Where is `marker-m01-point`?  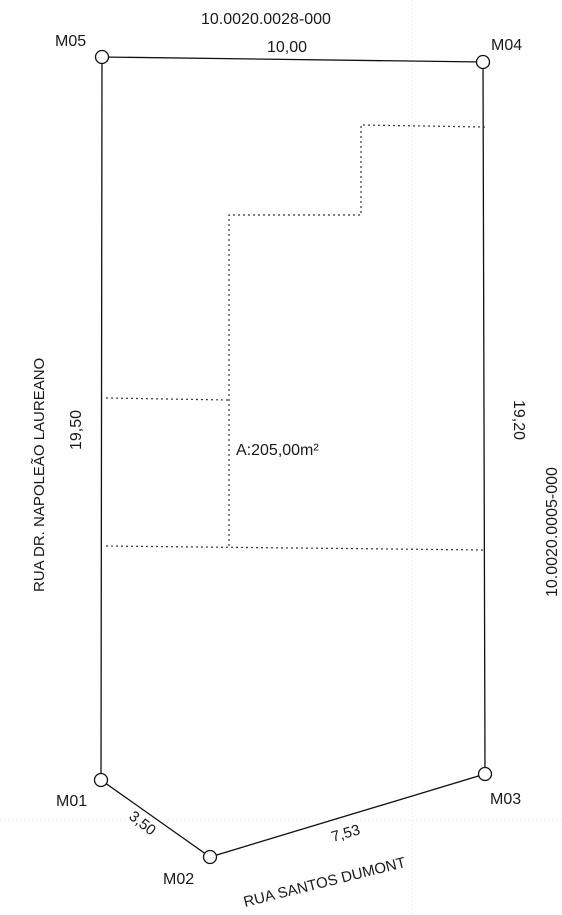 marker-m01-point is located at coordinates (101, 780).